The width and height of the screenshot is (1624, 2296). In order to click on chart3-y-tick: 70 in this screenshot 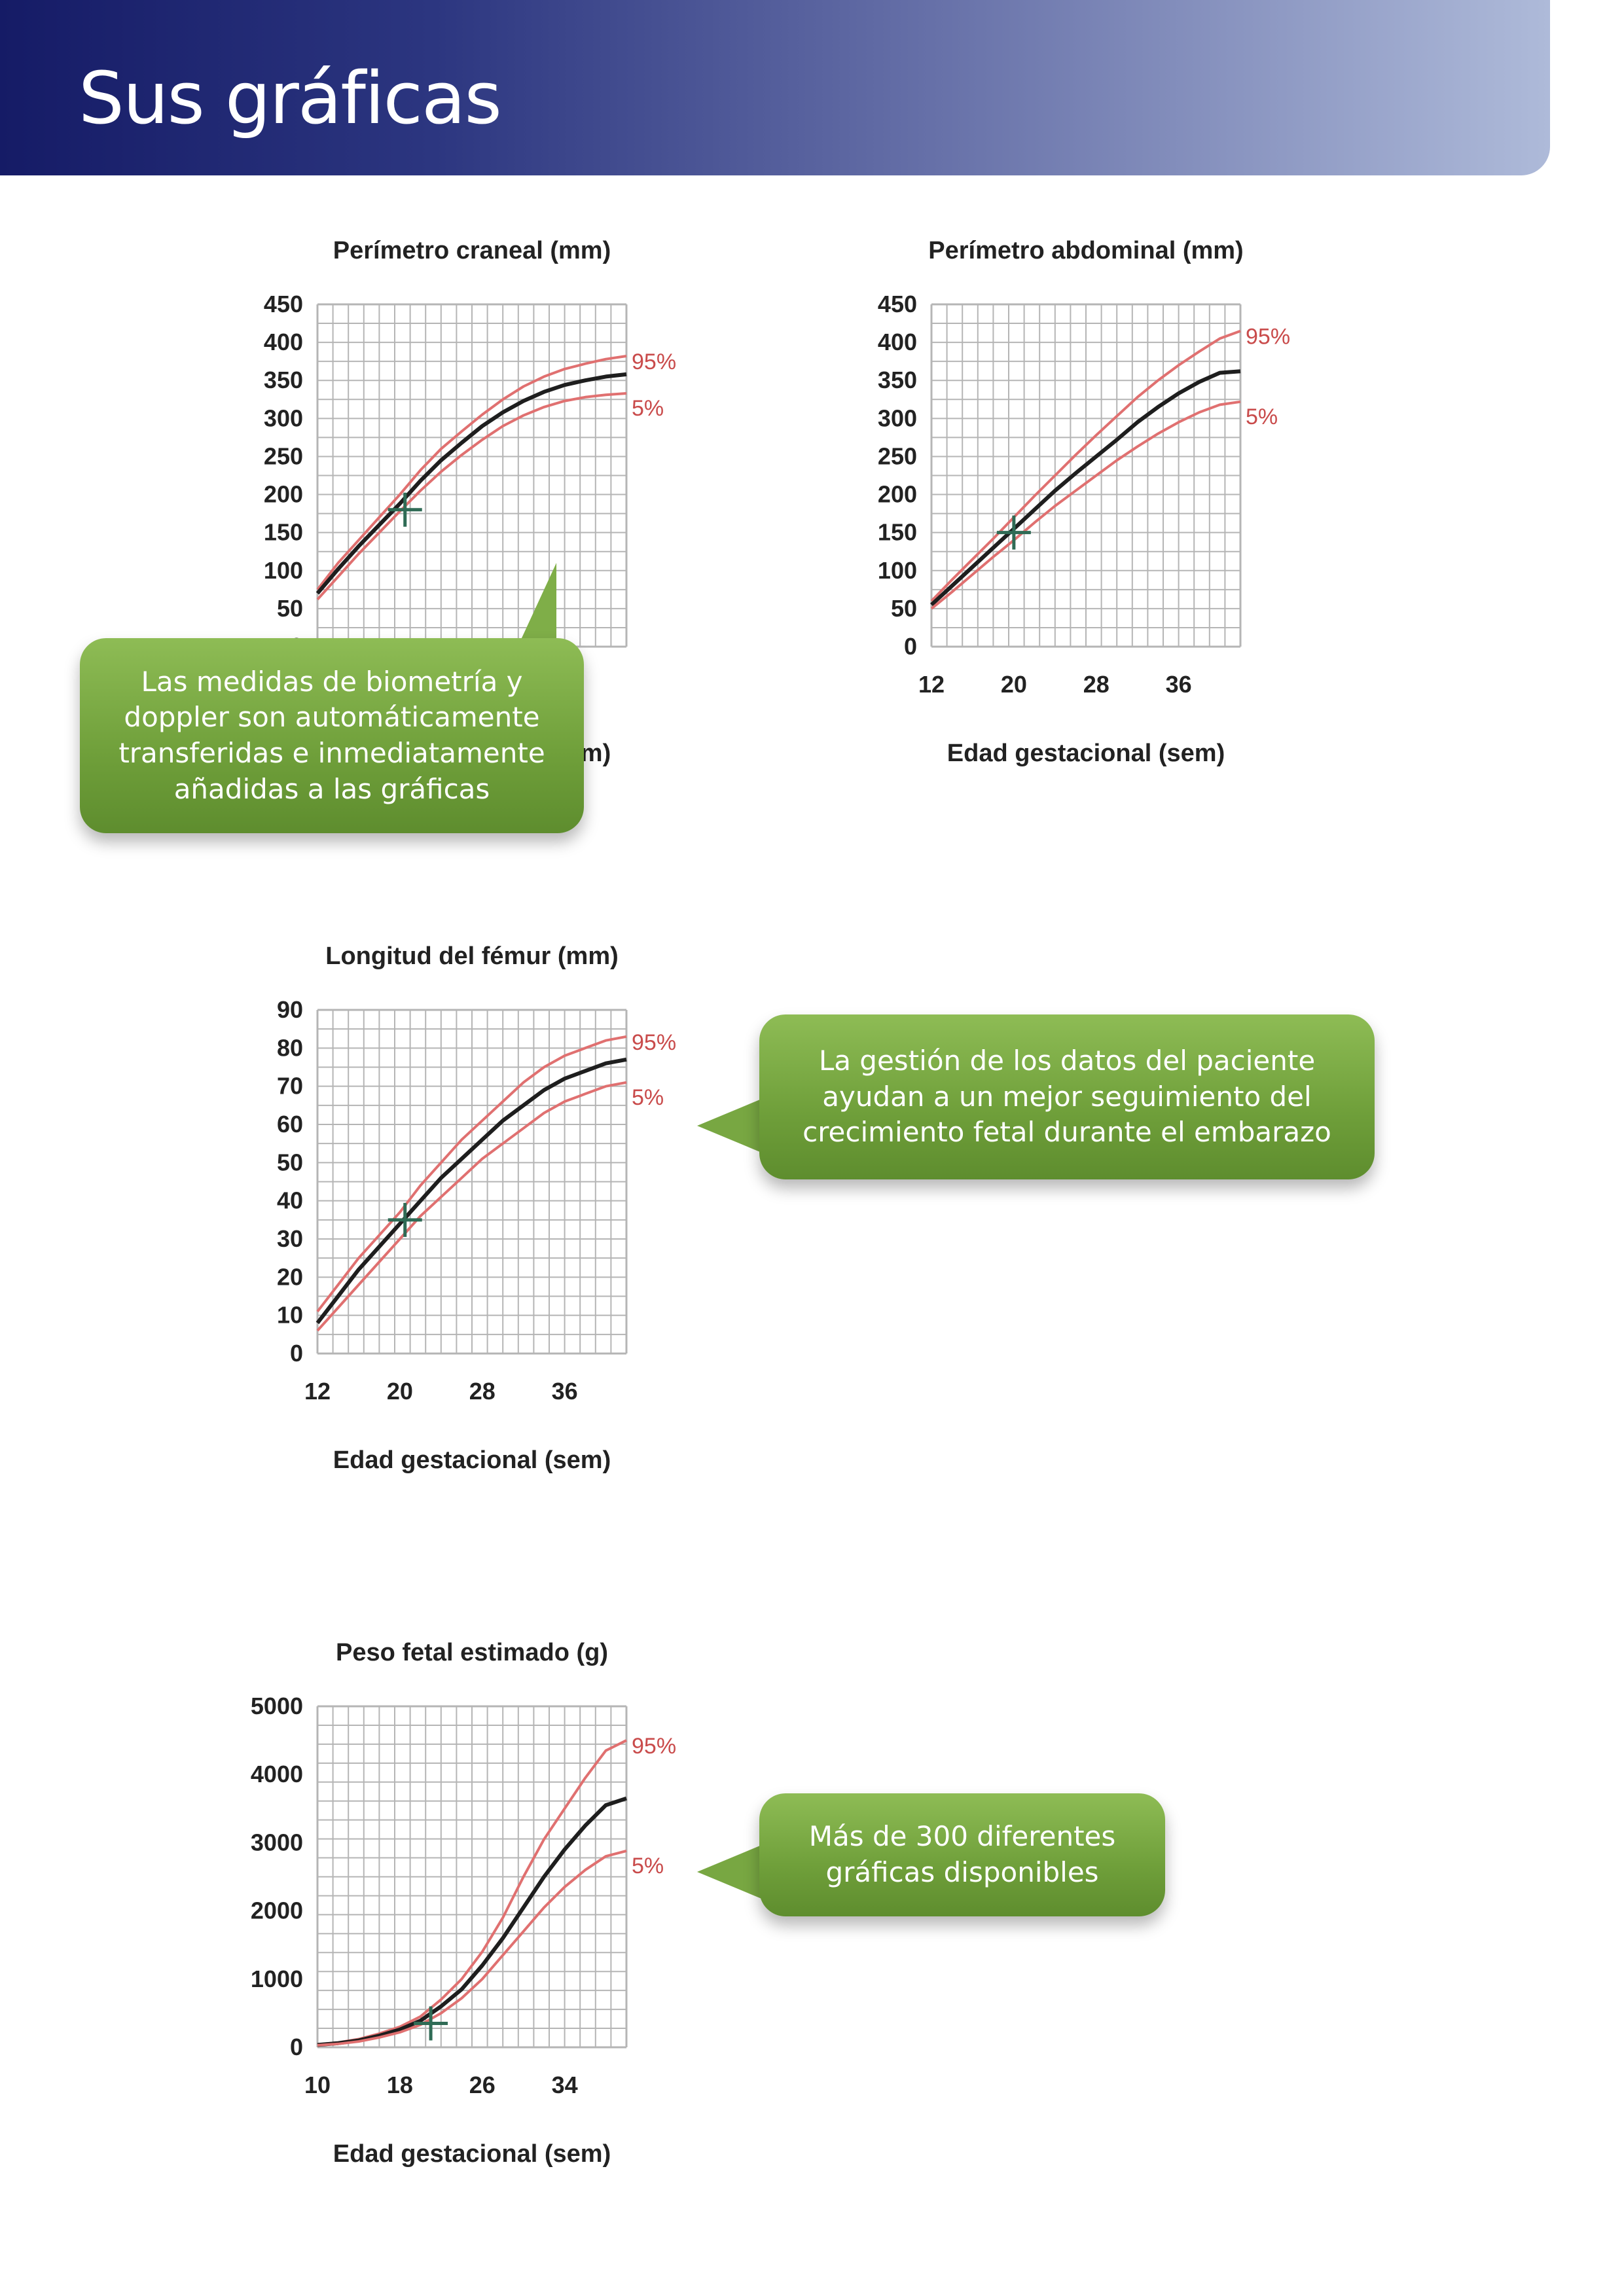, I will do `click(290, 1086)`.